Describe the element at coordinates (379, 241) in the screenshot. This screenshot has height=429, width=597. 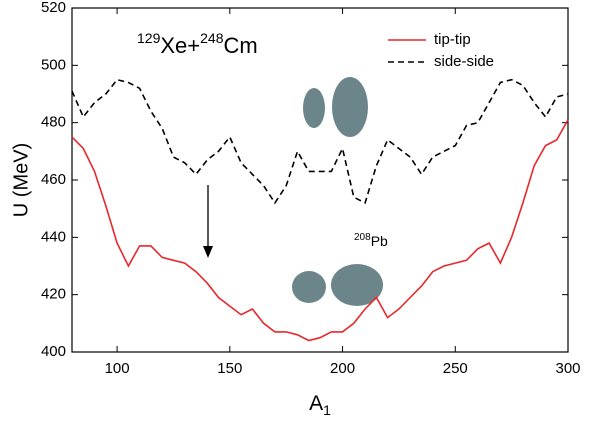
I see `annotation-text: Pb` at that location.